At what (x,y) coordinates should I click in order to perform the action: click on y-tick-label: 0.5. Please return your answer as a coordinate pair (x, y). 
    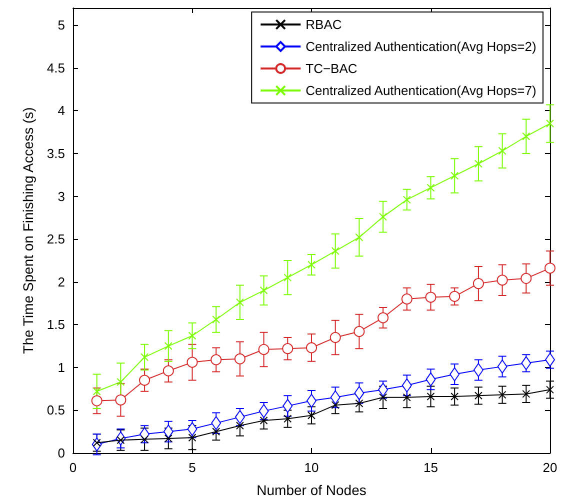
    Looking at the image, I should click on (55, 410).